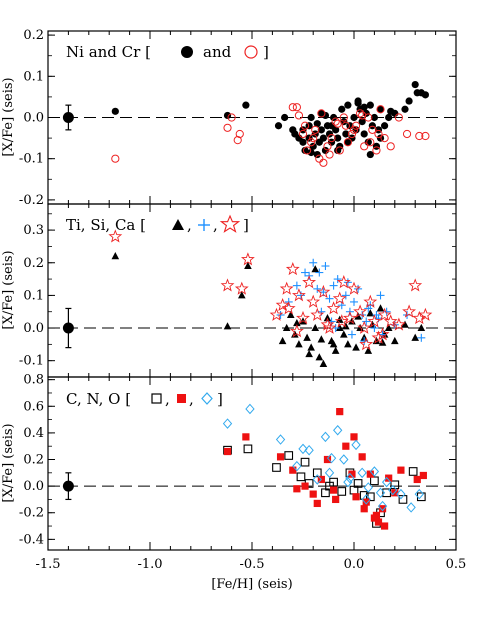  I want to click on legend-joiner: and, so click(217, 52).